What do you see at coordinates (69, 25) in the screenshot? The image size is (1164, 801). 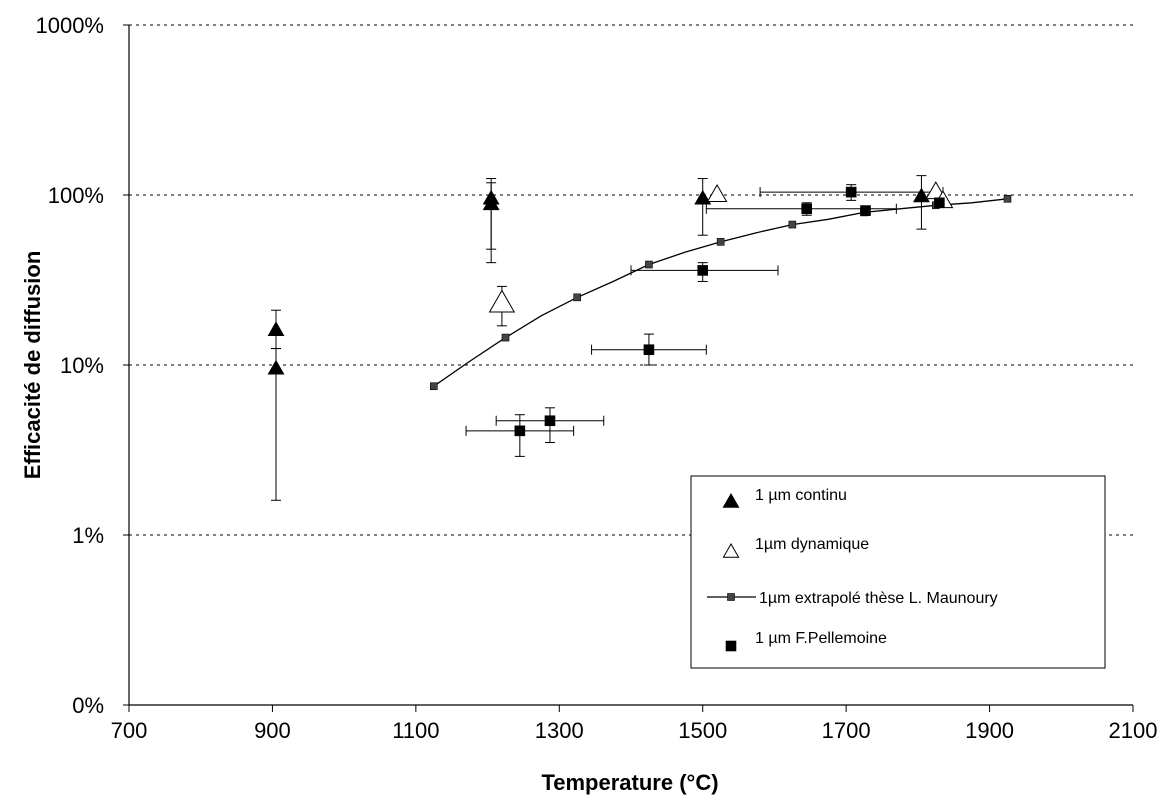 I see `y-tick-label: 1000%` at bounding box center [69, 25].